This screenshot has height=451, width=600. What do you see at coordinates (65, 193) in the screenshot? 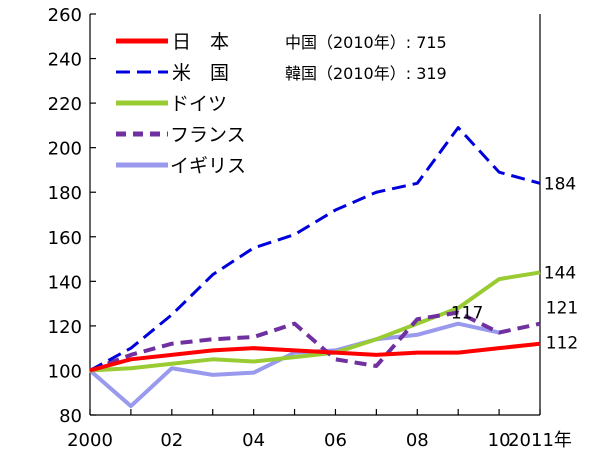
I see `y-tick-label: 180` at bounding box center [65, 193].